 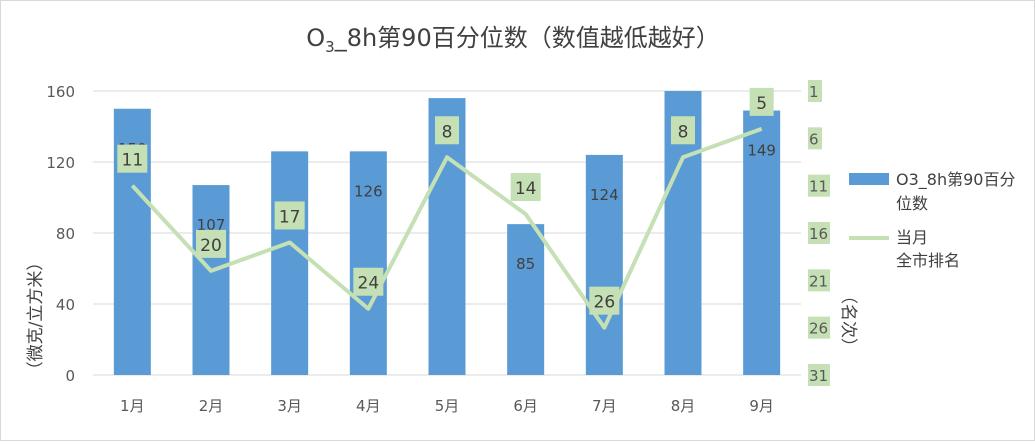 What do you see at coordinates (928, 260) in the screenshot?
I see `legend-line-label-line2: 全市排名` at bounding box center [928, 260].